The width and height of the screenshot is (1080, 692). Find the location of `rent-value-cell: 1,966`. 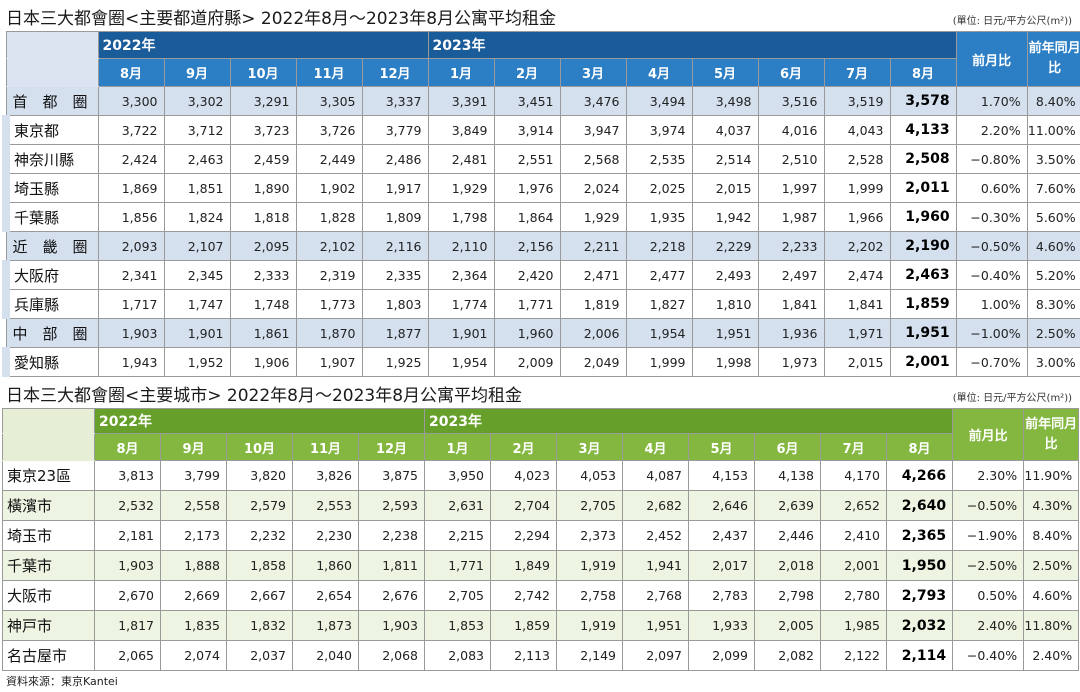

rent-value-cell: 1,966 is located at coordinates (857, 217).